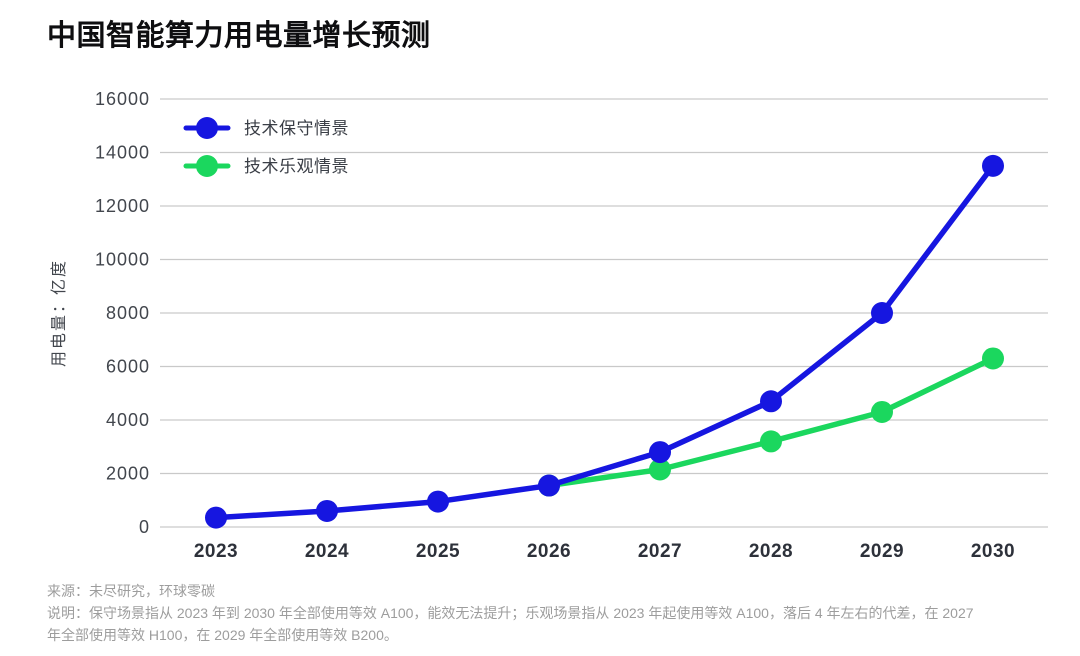 Image resolution: width=1080 pixels, height=656 pixels. Describe the element at coordinates (122, 153) in the screenshot. I see `y-tick-label: 14000` at that location.